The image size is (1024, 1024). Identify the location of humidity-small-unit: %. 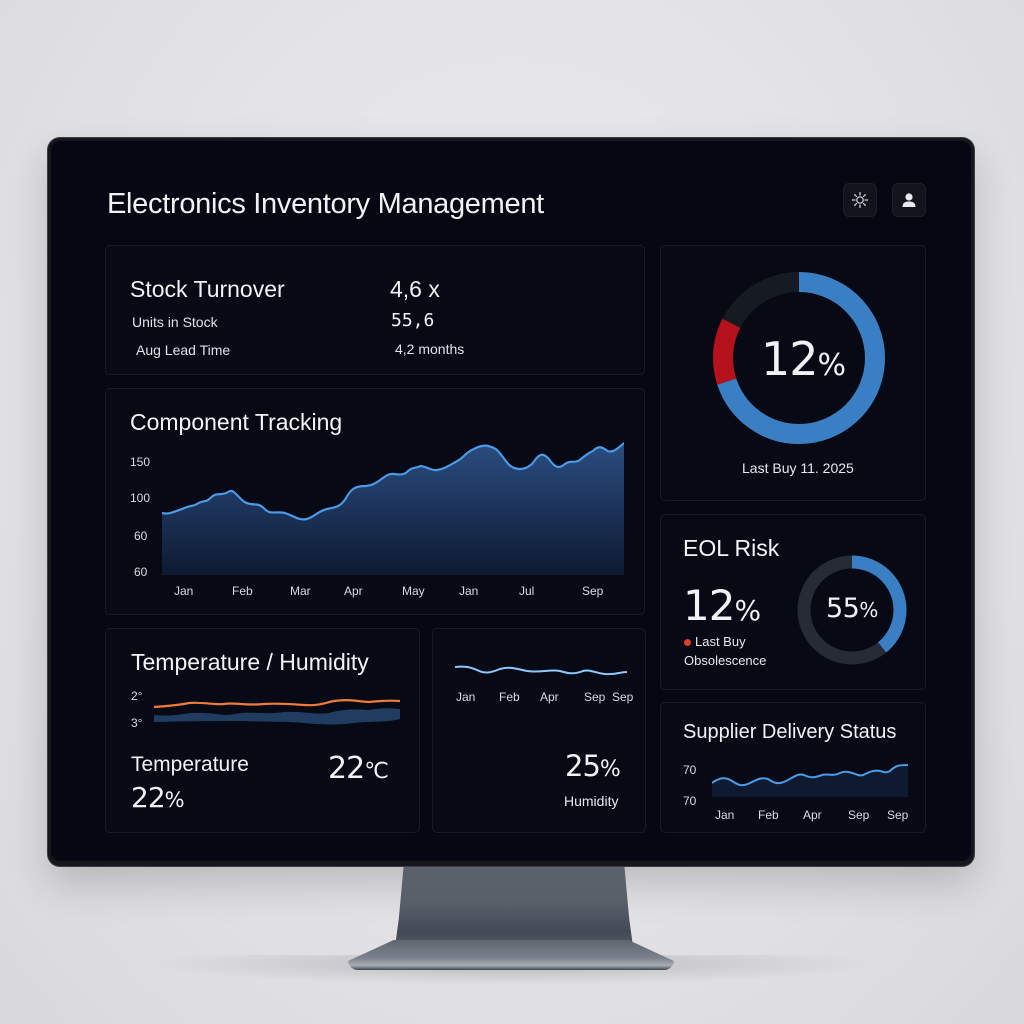
(174, 800).